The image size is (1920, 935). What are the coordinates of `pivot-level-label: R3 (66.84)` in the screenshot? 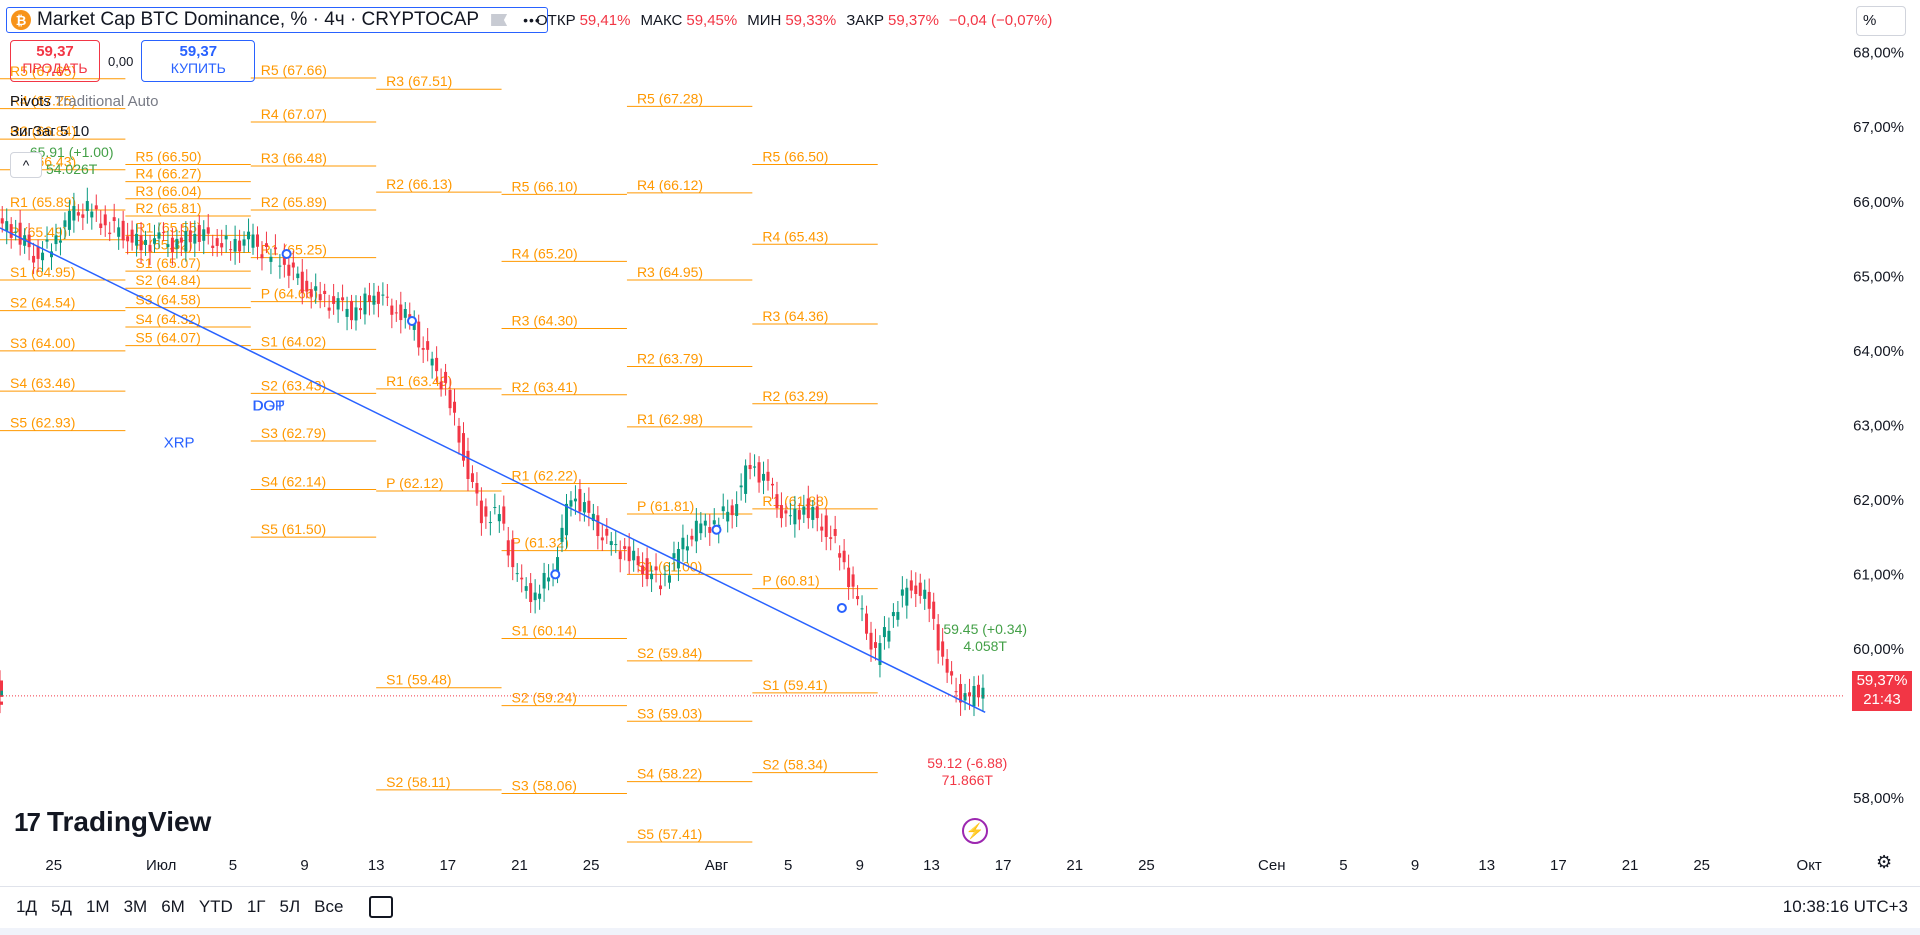 It's located at (43, 131).